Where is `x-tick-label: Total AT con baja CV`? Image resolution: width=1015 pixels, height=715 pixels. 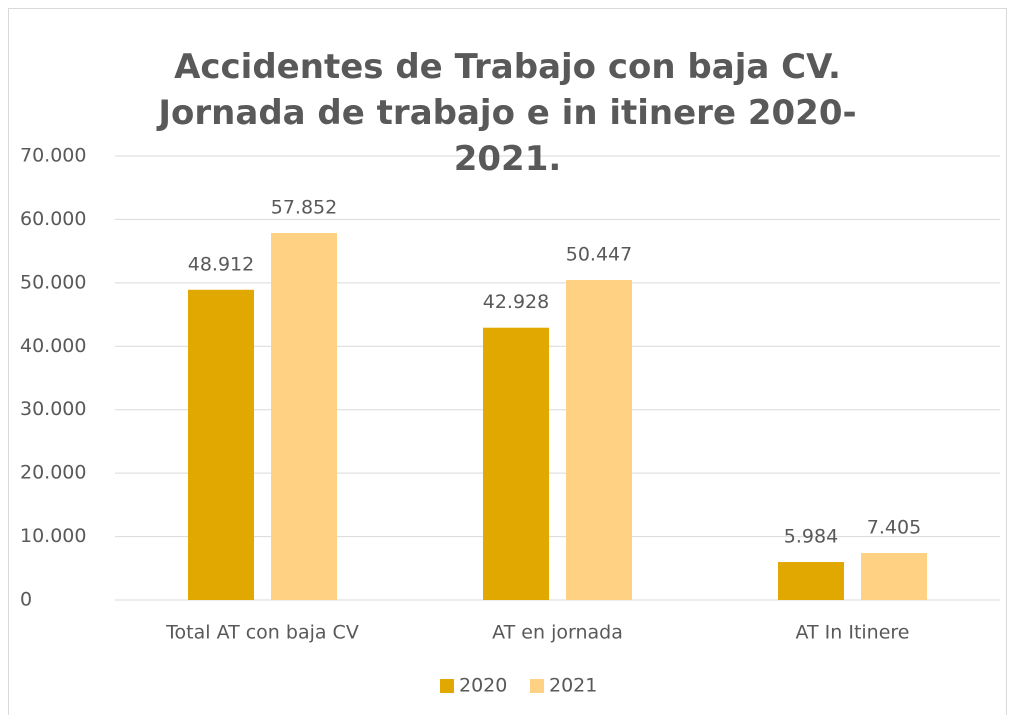 x-tick-label: Total AT con baja CV is located at coordinates (262, 633).